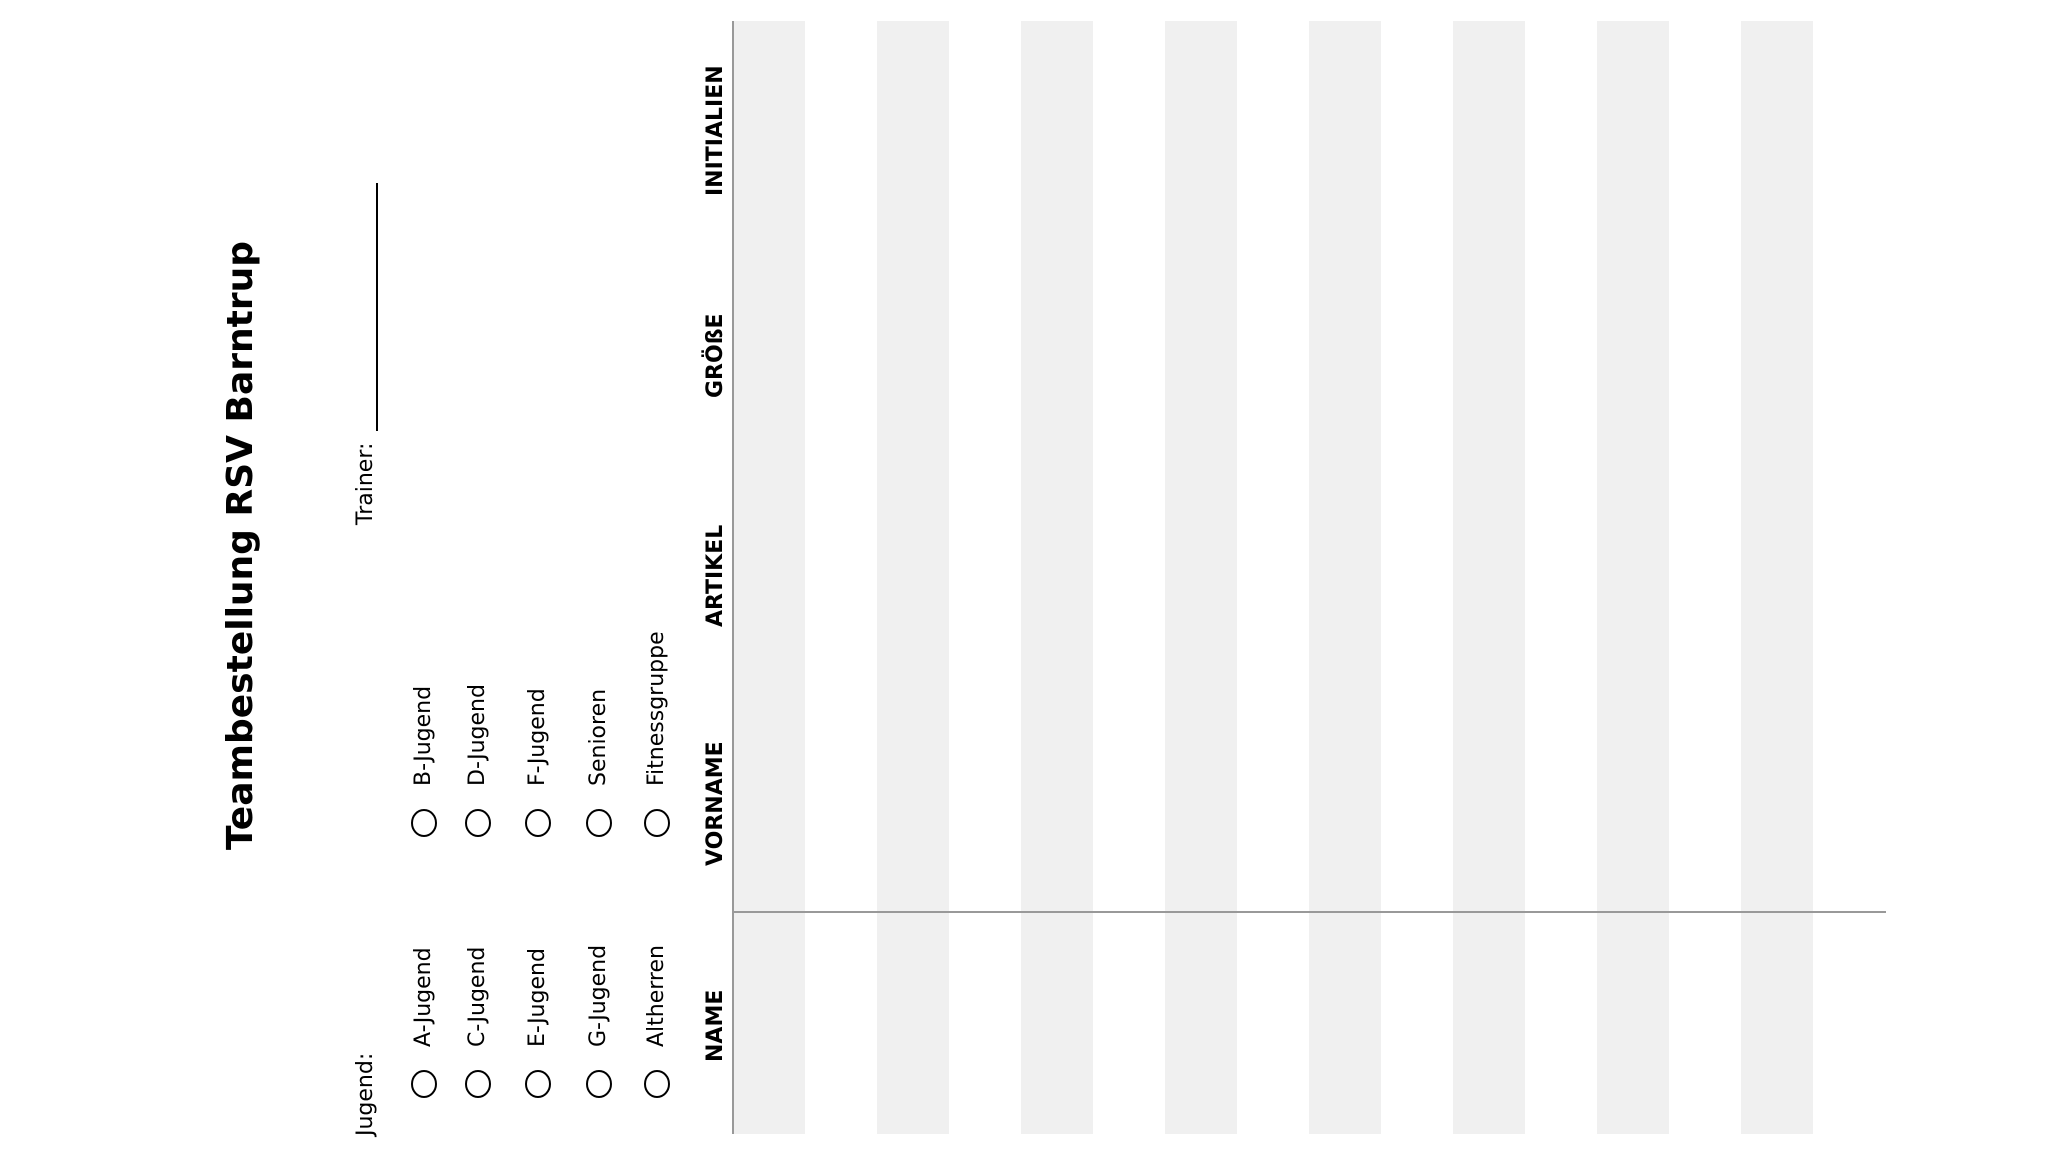 The width and height of the screenshot is (2048, 1152). Describe the element at coordinates (365, 1095) in the screenshot. I see `jugend-label: Jugend:` at that location.